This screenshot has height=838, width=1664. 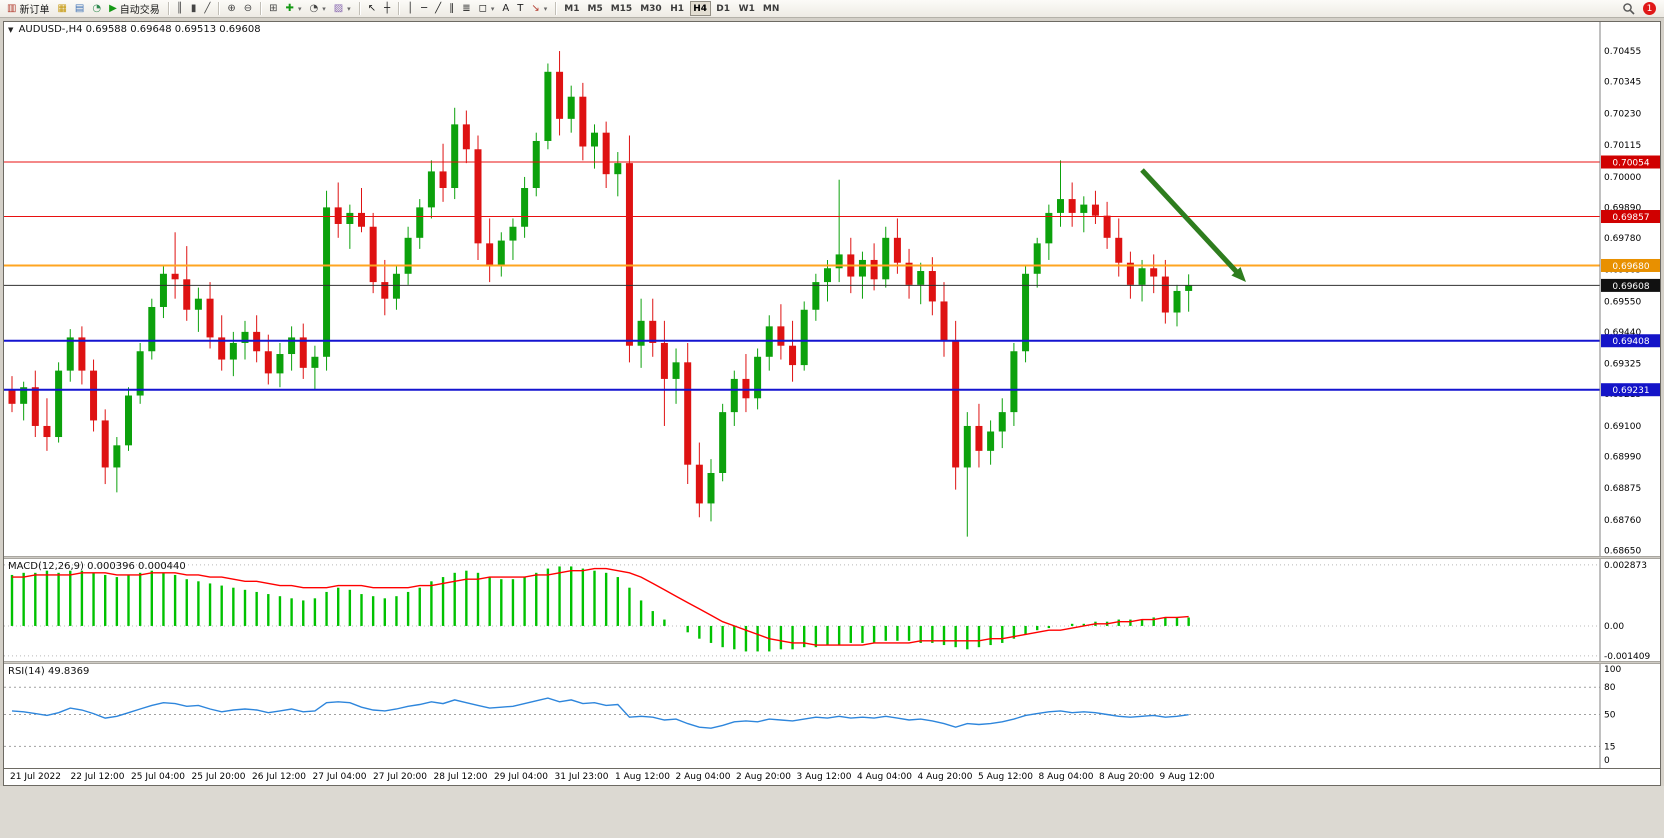 I want to click on fibonacci-icon: ≣, so click(x=466, y=8).